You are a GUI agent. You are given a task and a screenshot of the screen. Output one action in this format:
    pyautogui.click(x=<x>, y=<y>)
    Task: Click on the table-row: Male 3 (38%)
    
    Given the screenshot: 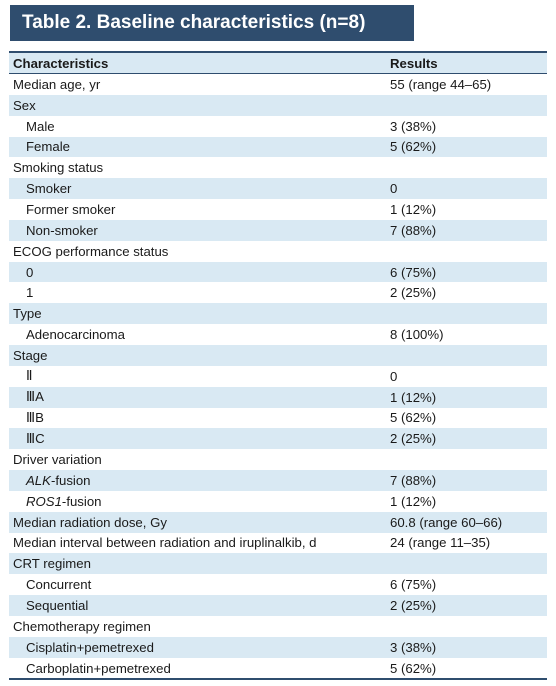 What is the action you would take?
    pyautogui.click(x=278, y=126)
    